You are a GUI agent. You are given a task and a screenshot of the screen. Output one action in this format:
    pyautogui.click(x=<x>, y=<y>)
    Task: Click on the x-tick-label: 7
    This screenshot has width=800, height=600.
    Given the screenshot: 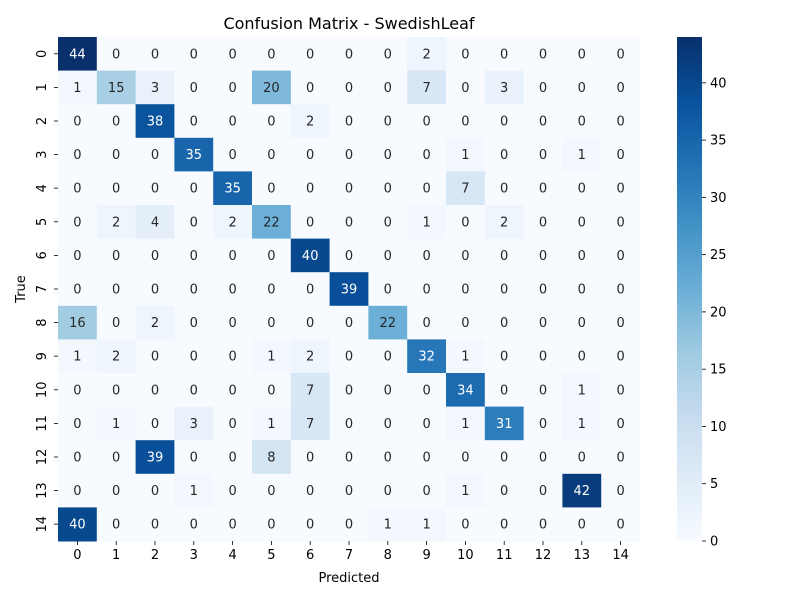 What is the action you would take?
    pyautogui.click(x=349, y=555)
    